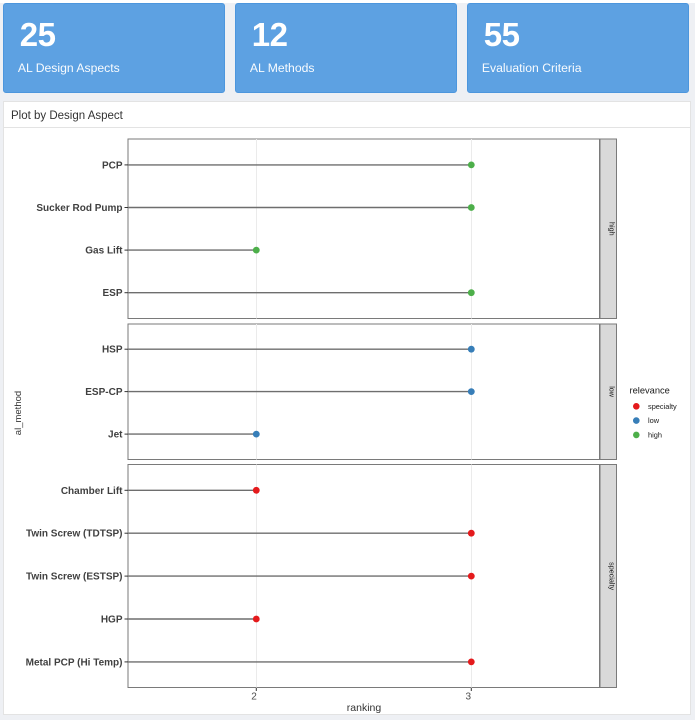 This screenshot has width=695, height=720. Describe the element at coordinates (74, 534) in the screenshot. I see `svg-text: Twin Screw (TDTSP)` at that location.